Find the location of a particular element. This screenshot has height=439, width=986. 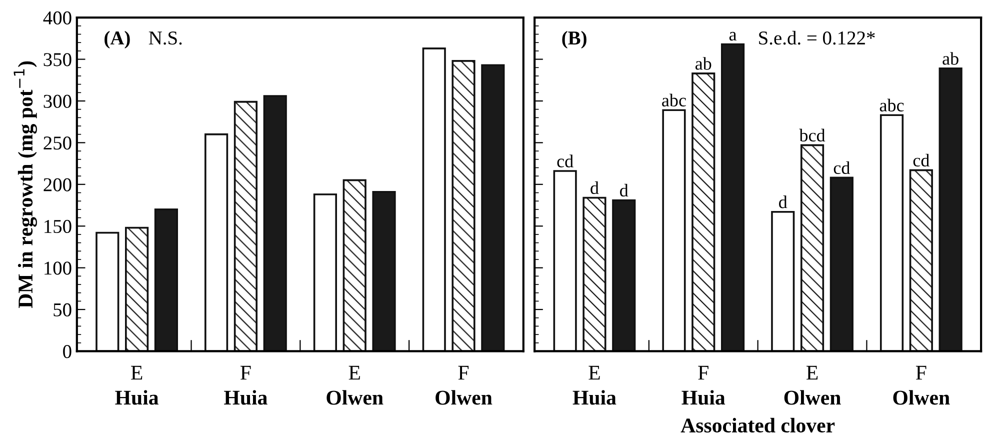

y-tick-label: 300 is located at coordinates (58, 101).